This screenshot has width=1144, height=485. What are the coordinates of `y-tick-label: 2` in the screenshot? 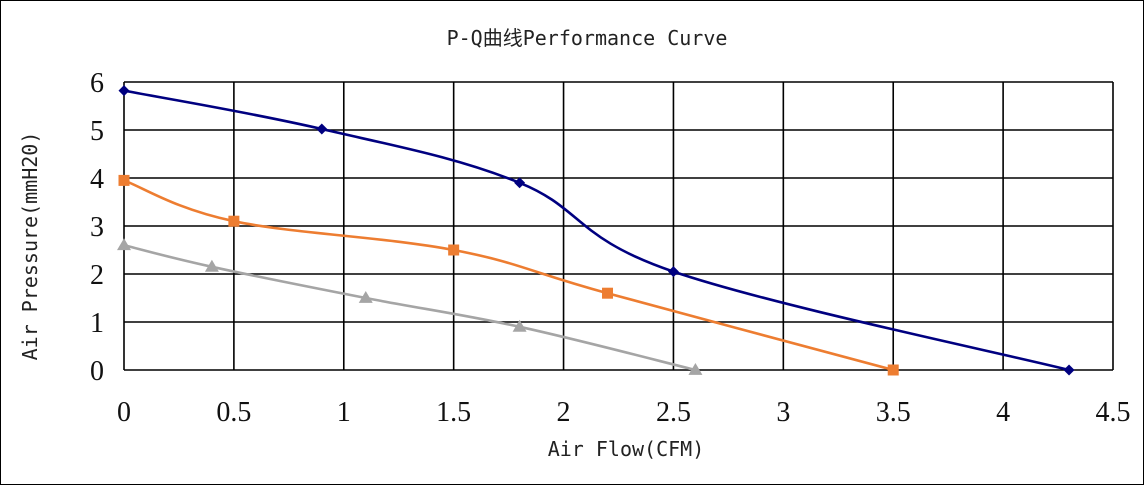 It's located at (97, 275).